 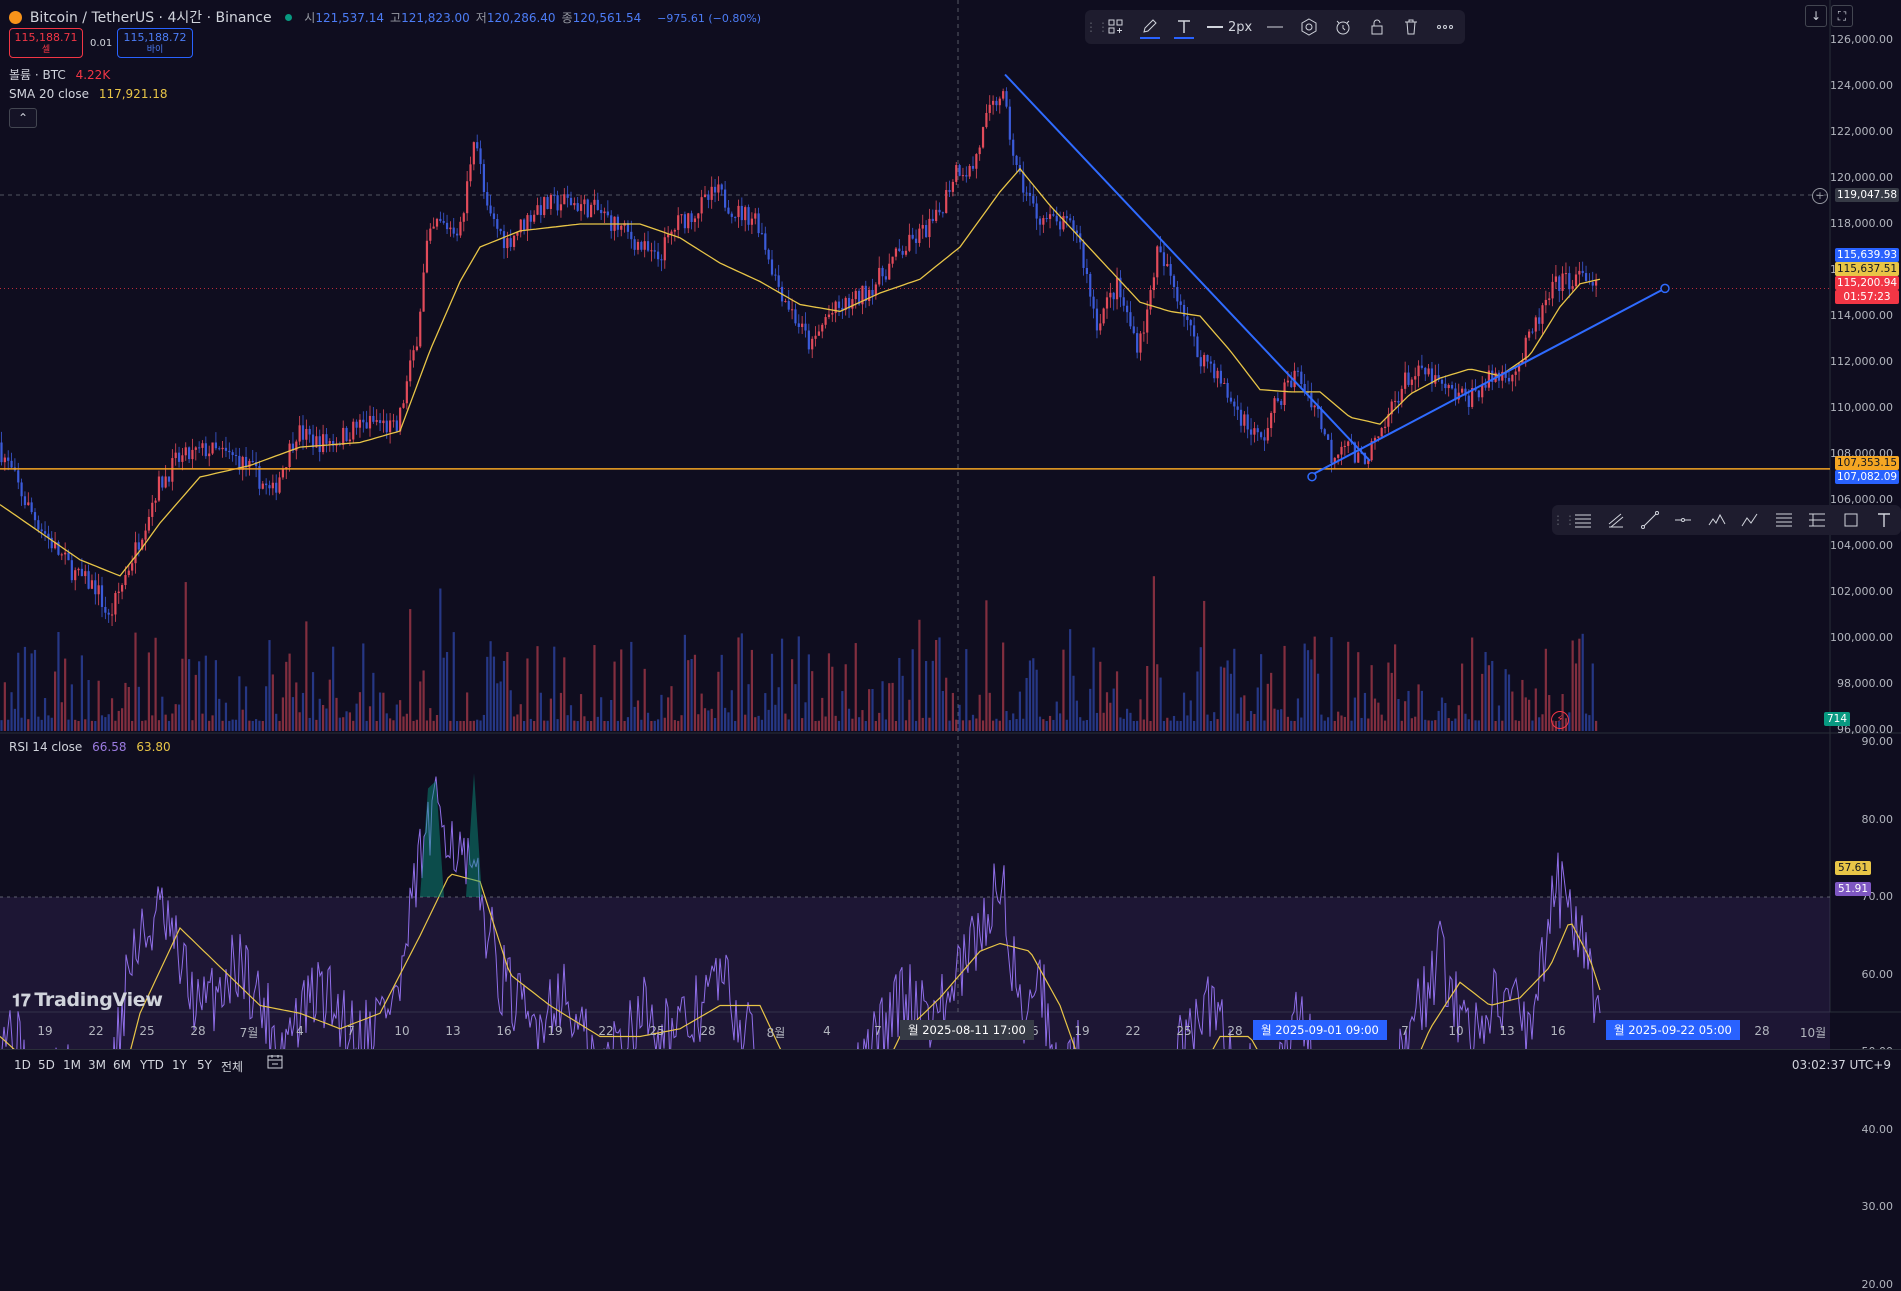 I want to click on clock-timezone: 03:02:37 UTC+9, so click(x=1841, y=1065).